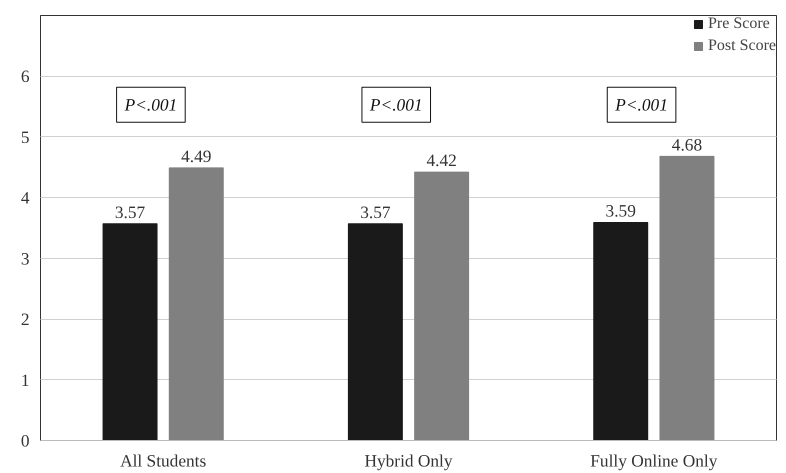  What do you see at coordinates (25, 320) in the screenshot?
I see `y-tick-label: 2` at bounding box center [25, 320].